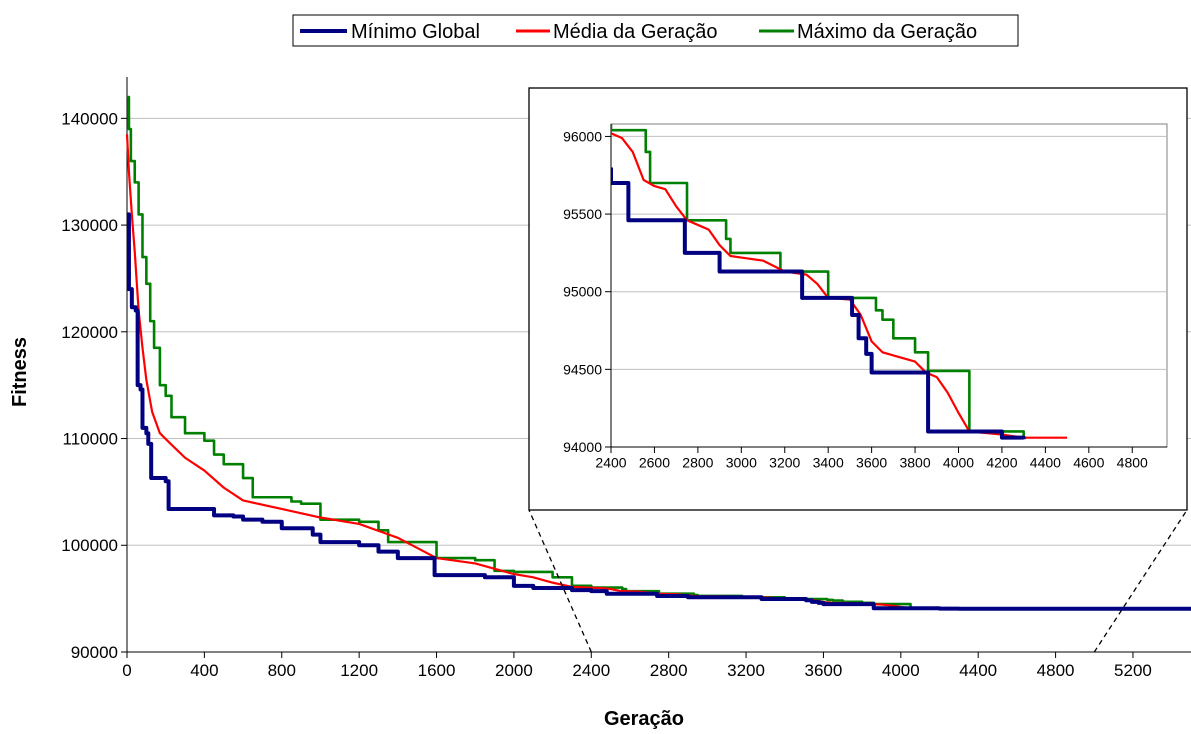  What do you see at coordinates (560, 581) in the screenshot?
I see `connector-left` at bounding box center [560, 581].